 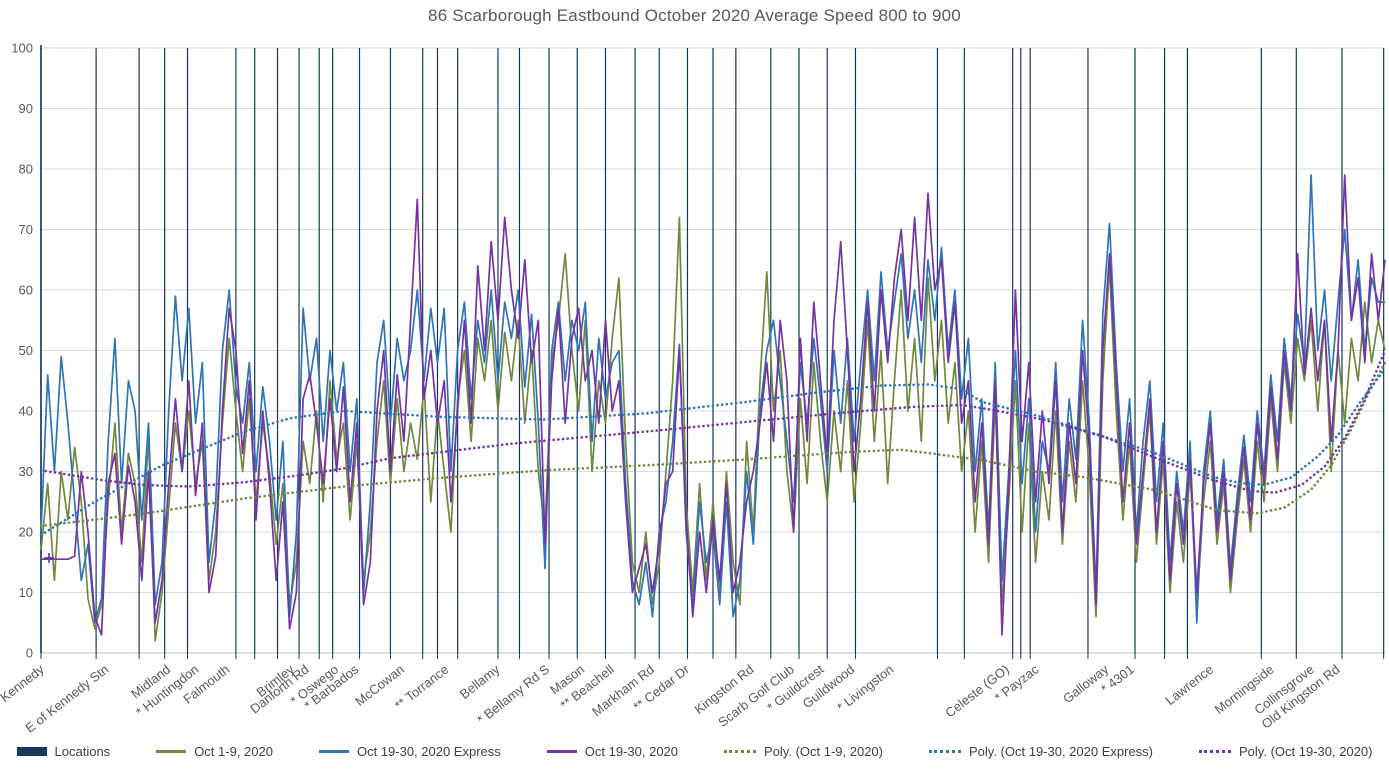 What do you see at coordinates (480, 681) in the screenshot?
I see `x-axis-label-bellamy: Bellamy` at bounding box center [480, 681].